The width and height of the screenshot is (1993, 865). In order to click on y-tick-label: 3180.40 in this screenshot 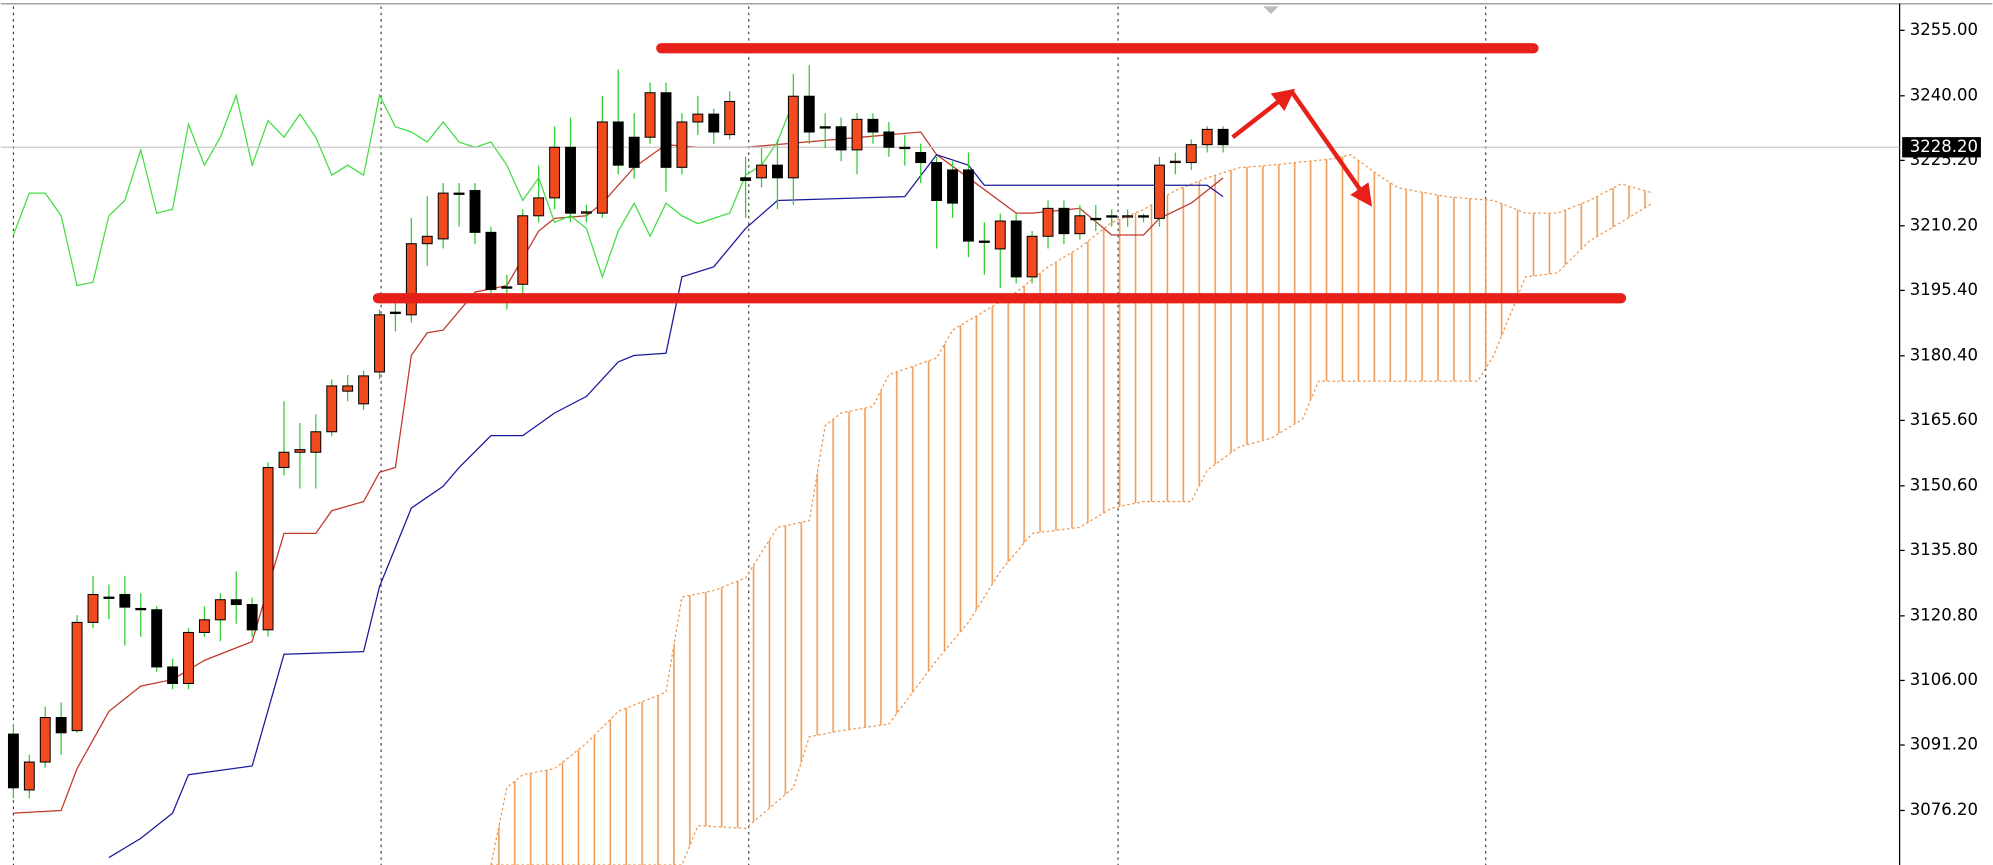, I will do `click(1944, 354)`.